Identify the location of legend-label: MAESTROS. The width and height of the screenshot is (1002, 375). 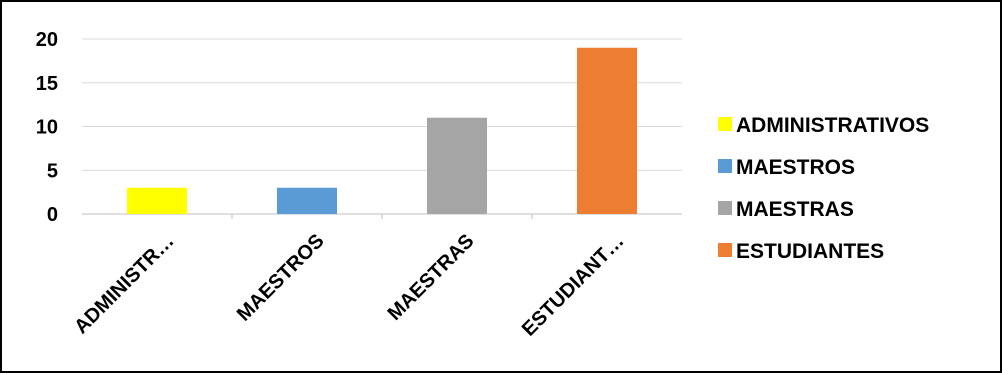
(795, 167).